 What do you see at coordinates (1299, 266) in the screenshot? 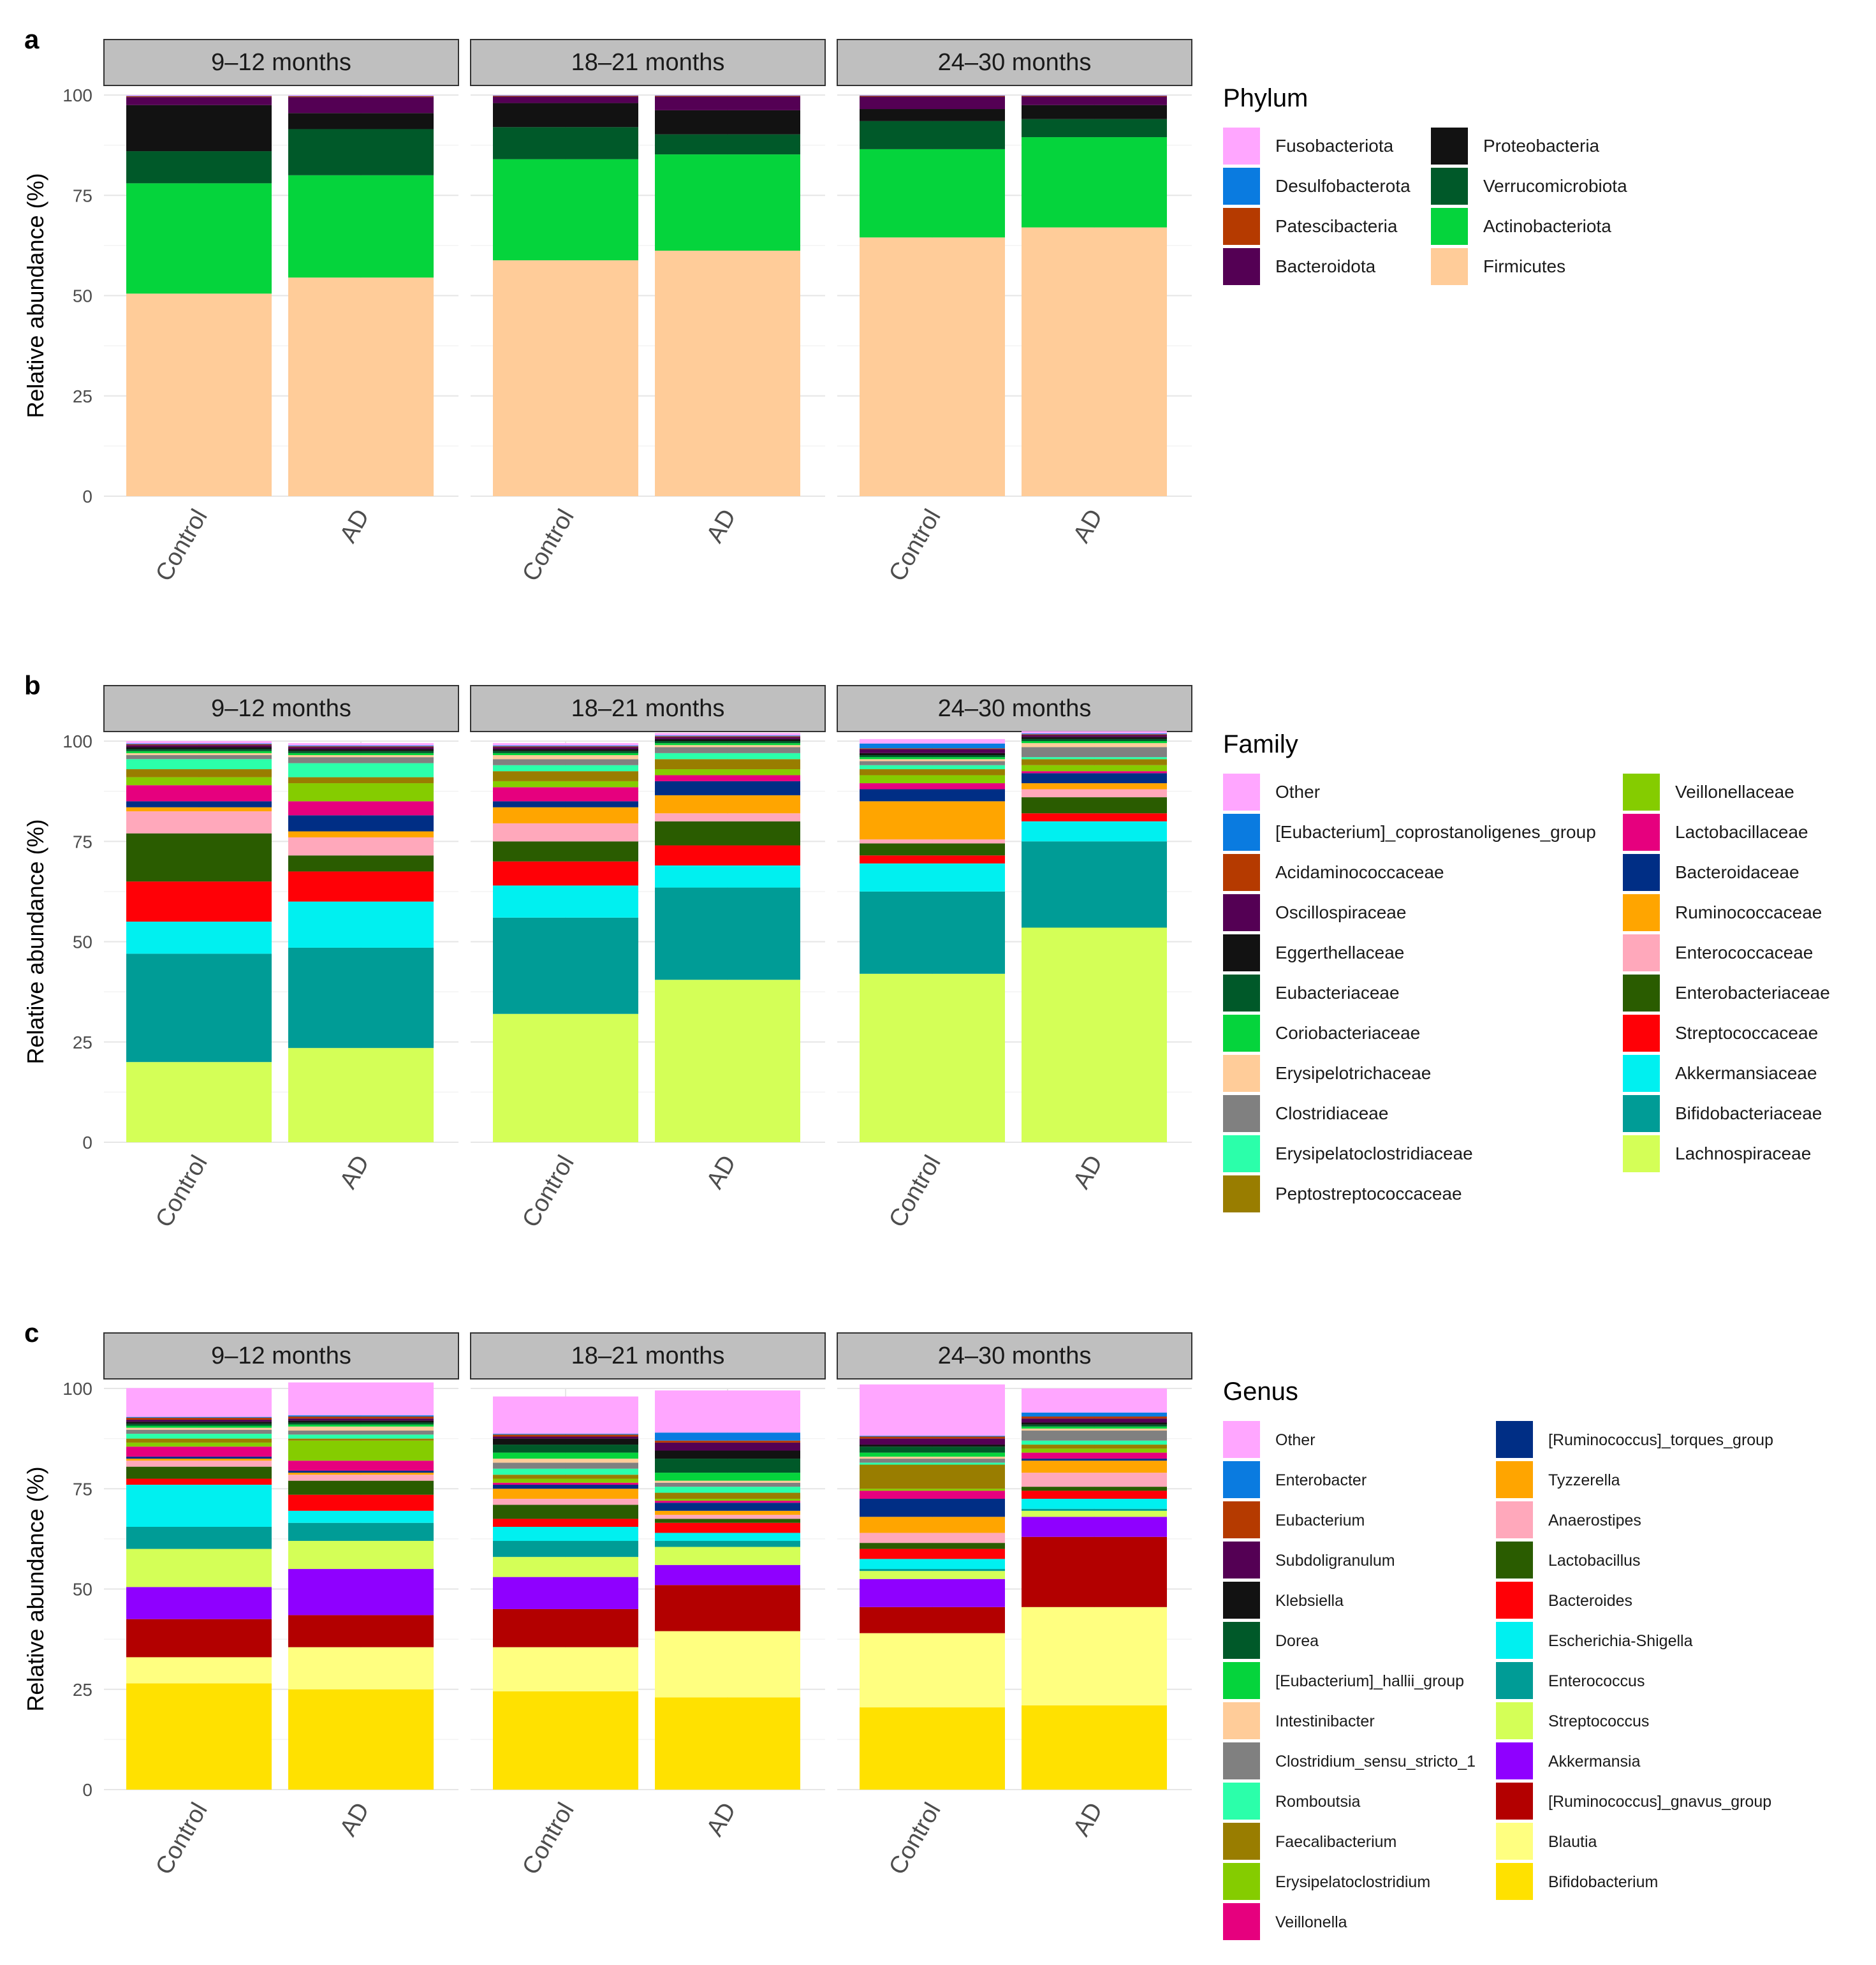
I see `legend-item-bacteroidota: Bacteroidota` at bounding box center [1299, 266].